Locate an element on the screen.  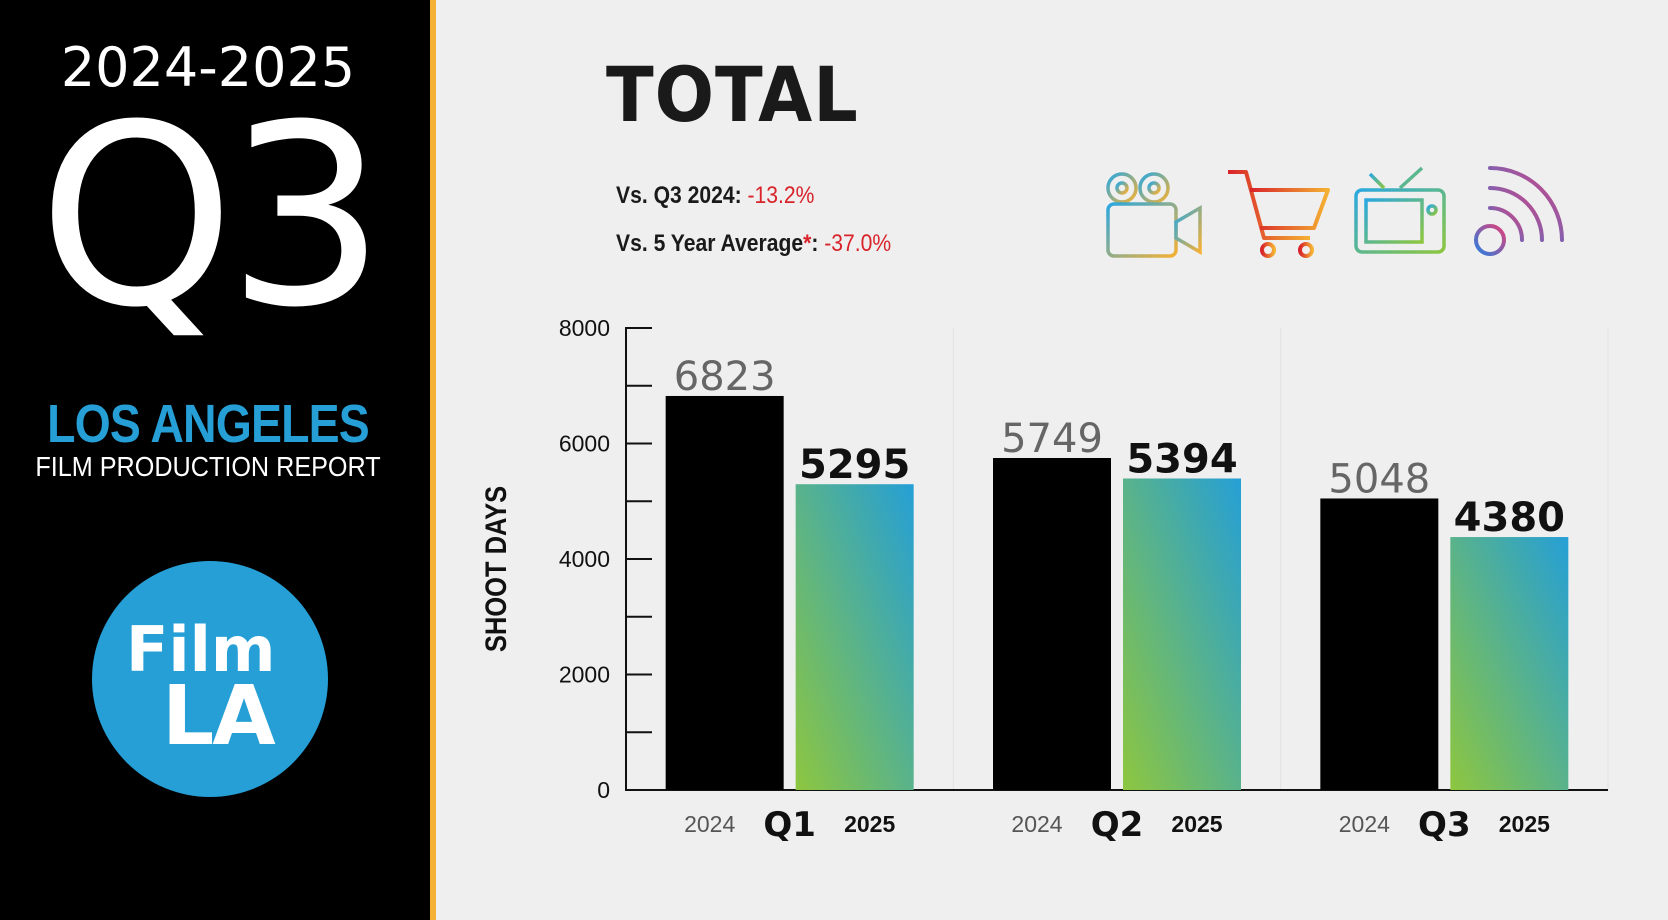
accent-divider is located at coordinates (433, 460).